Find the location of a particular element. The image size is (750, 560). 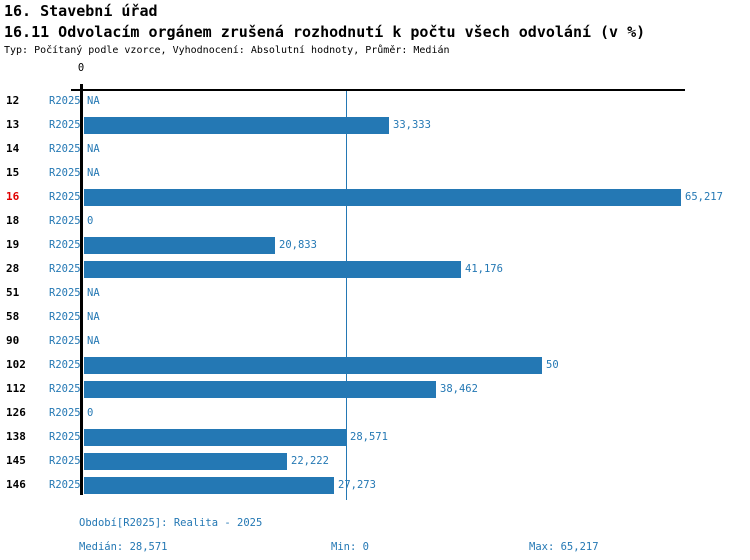

bar-value-label: 50 is located at coordinates (552, 365).